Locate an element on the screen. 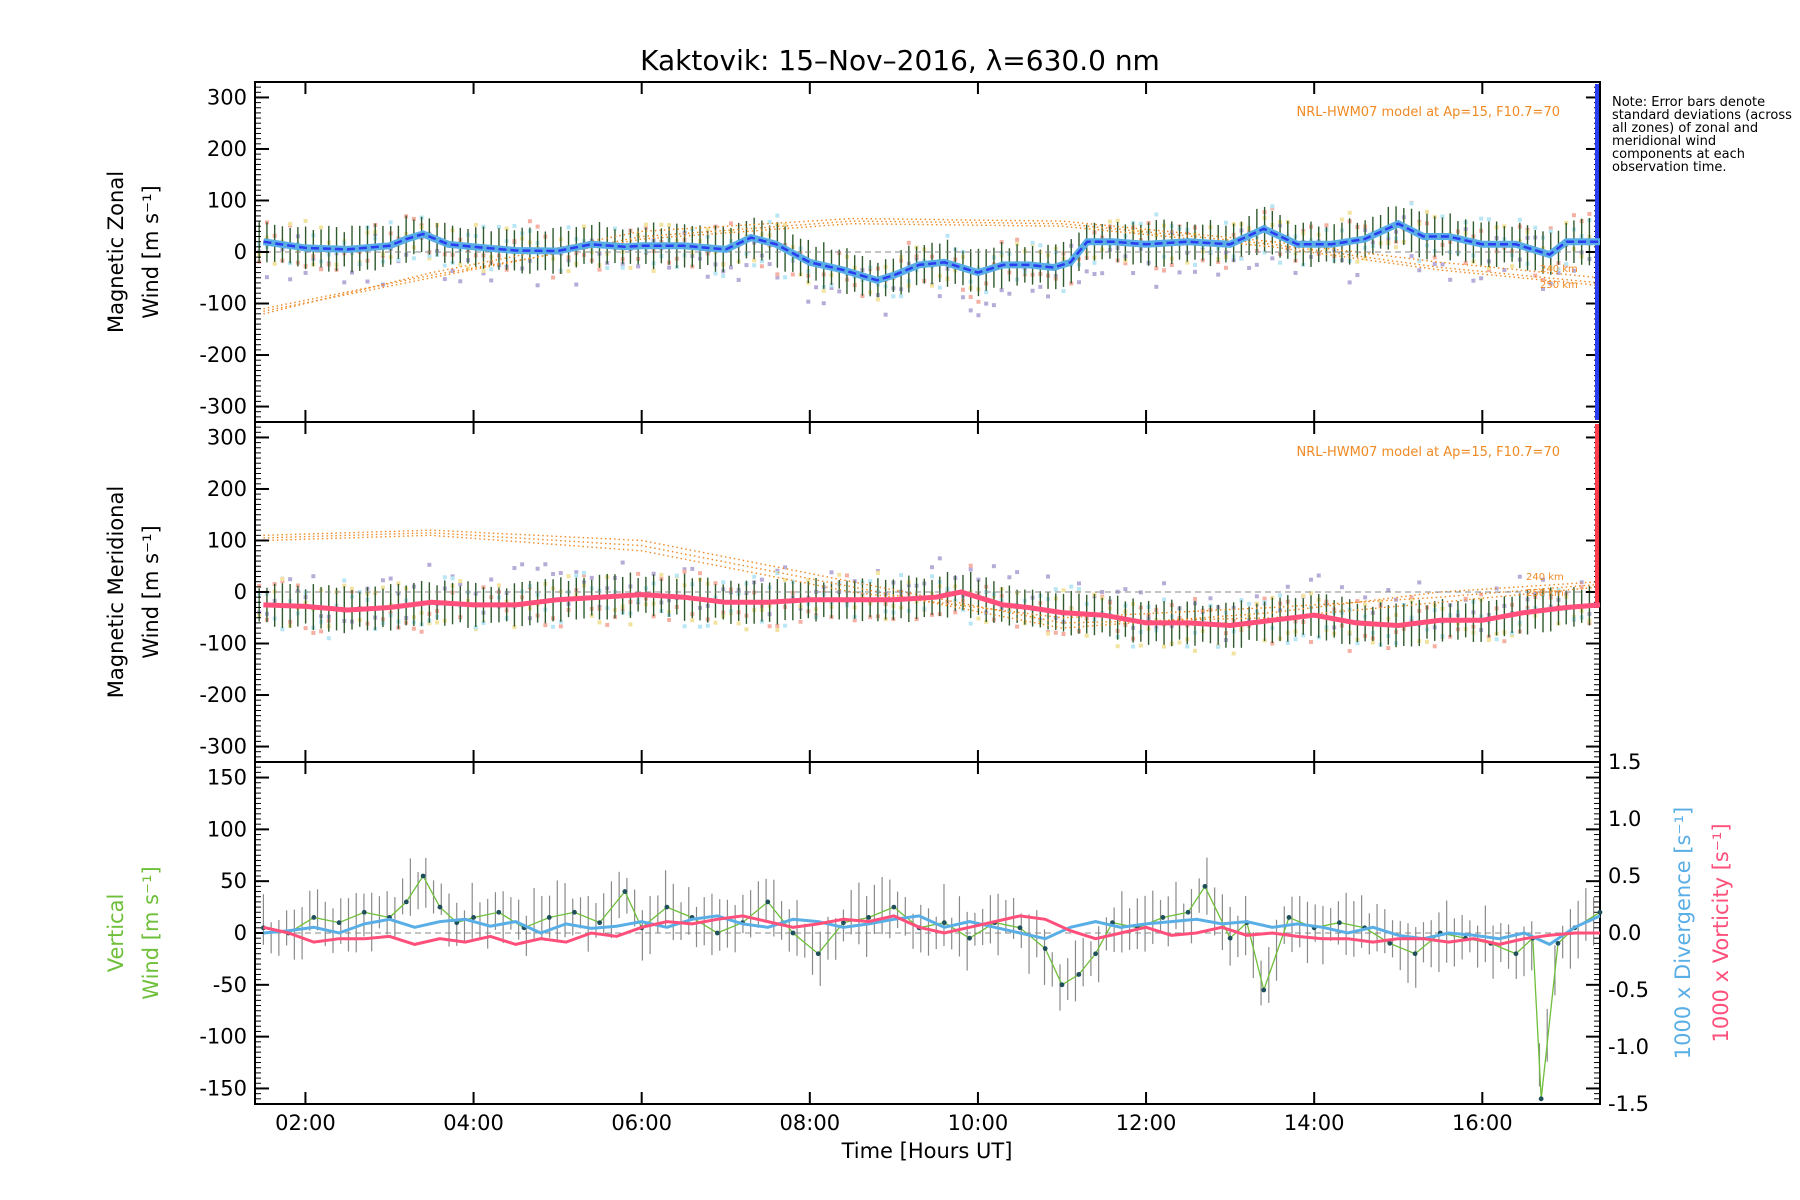  vertical-ytick-label: 50 is located at coordinates (233, 881).